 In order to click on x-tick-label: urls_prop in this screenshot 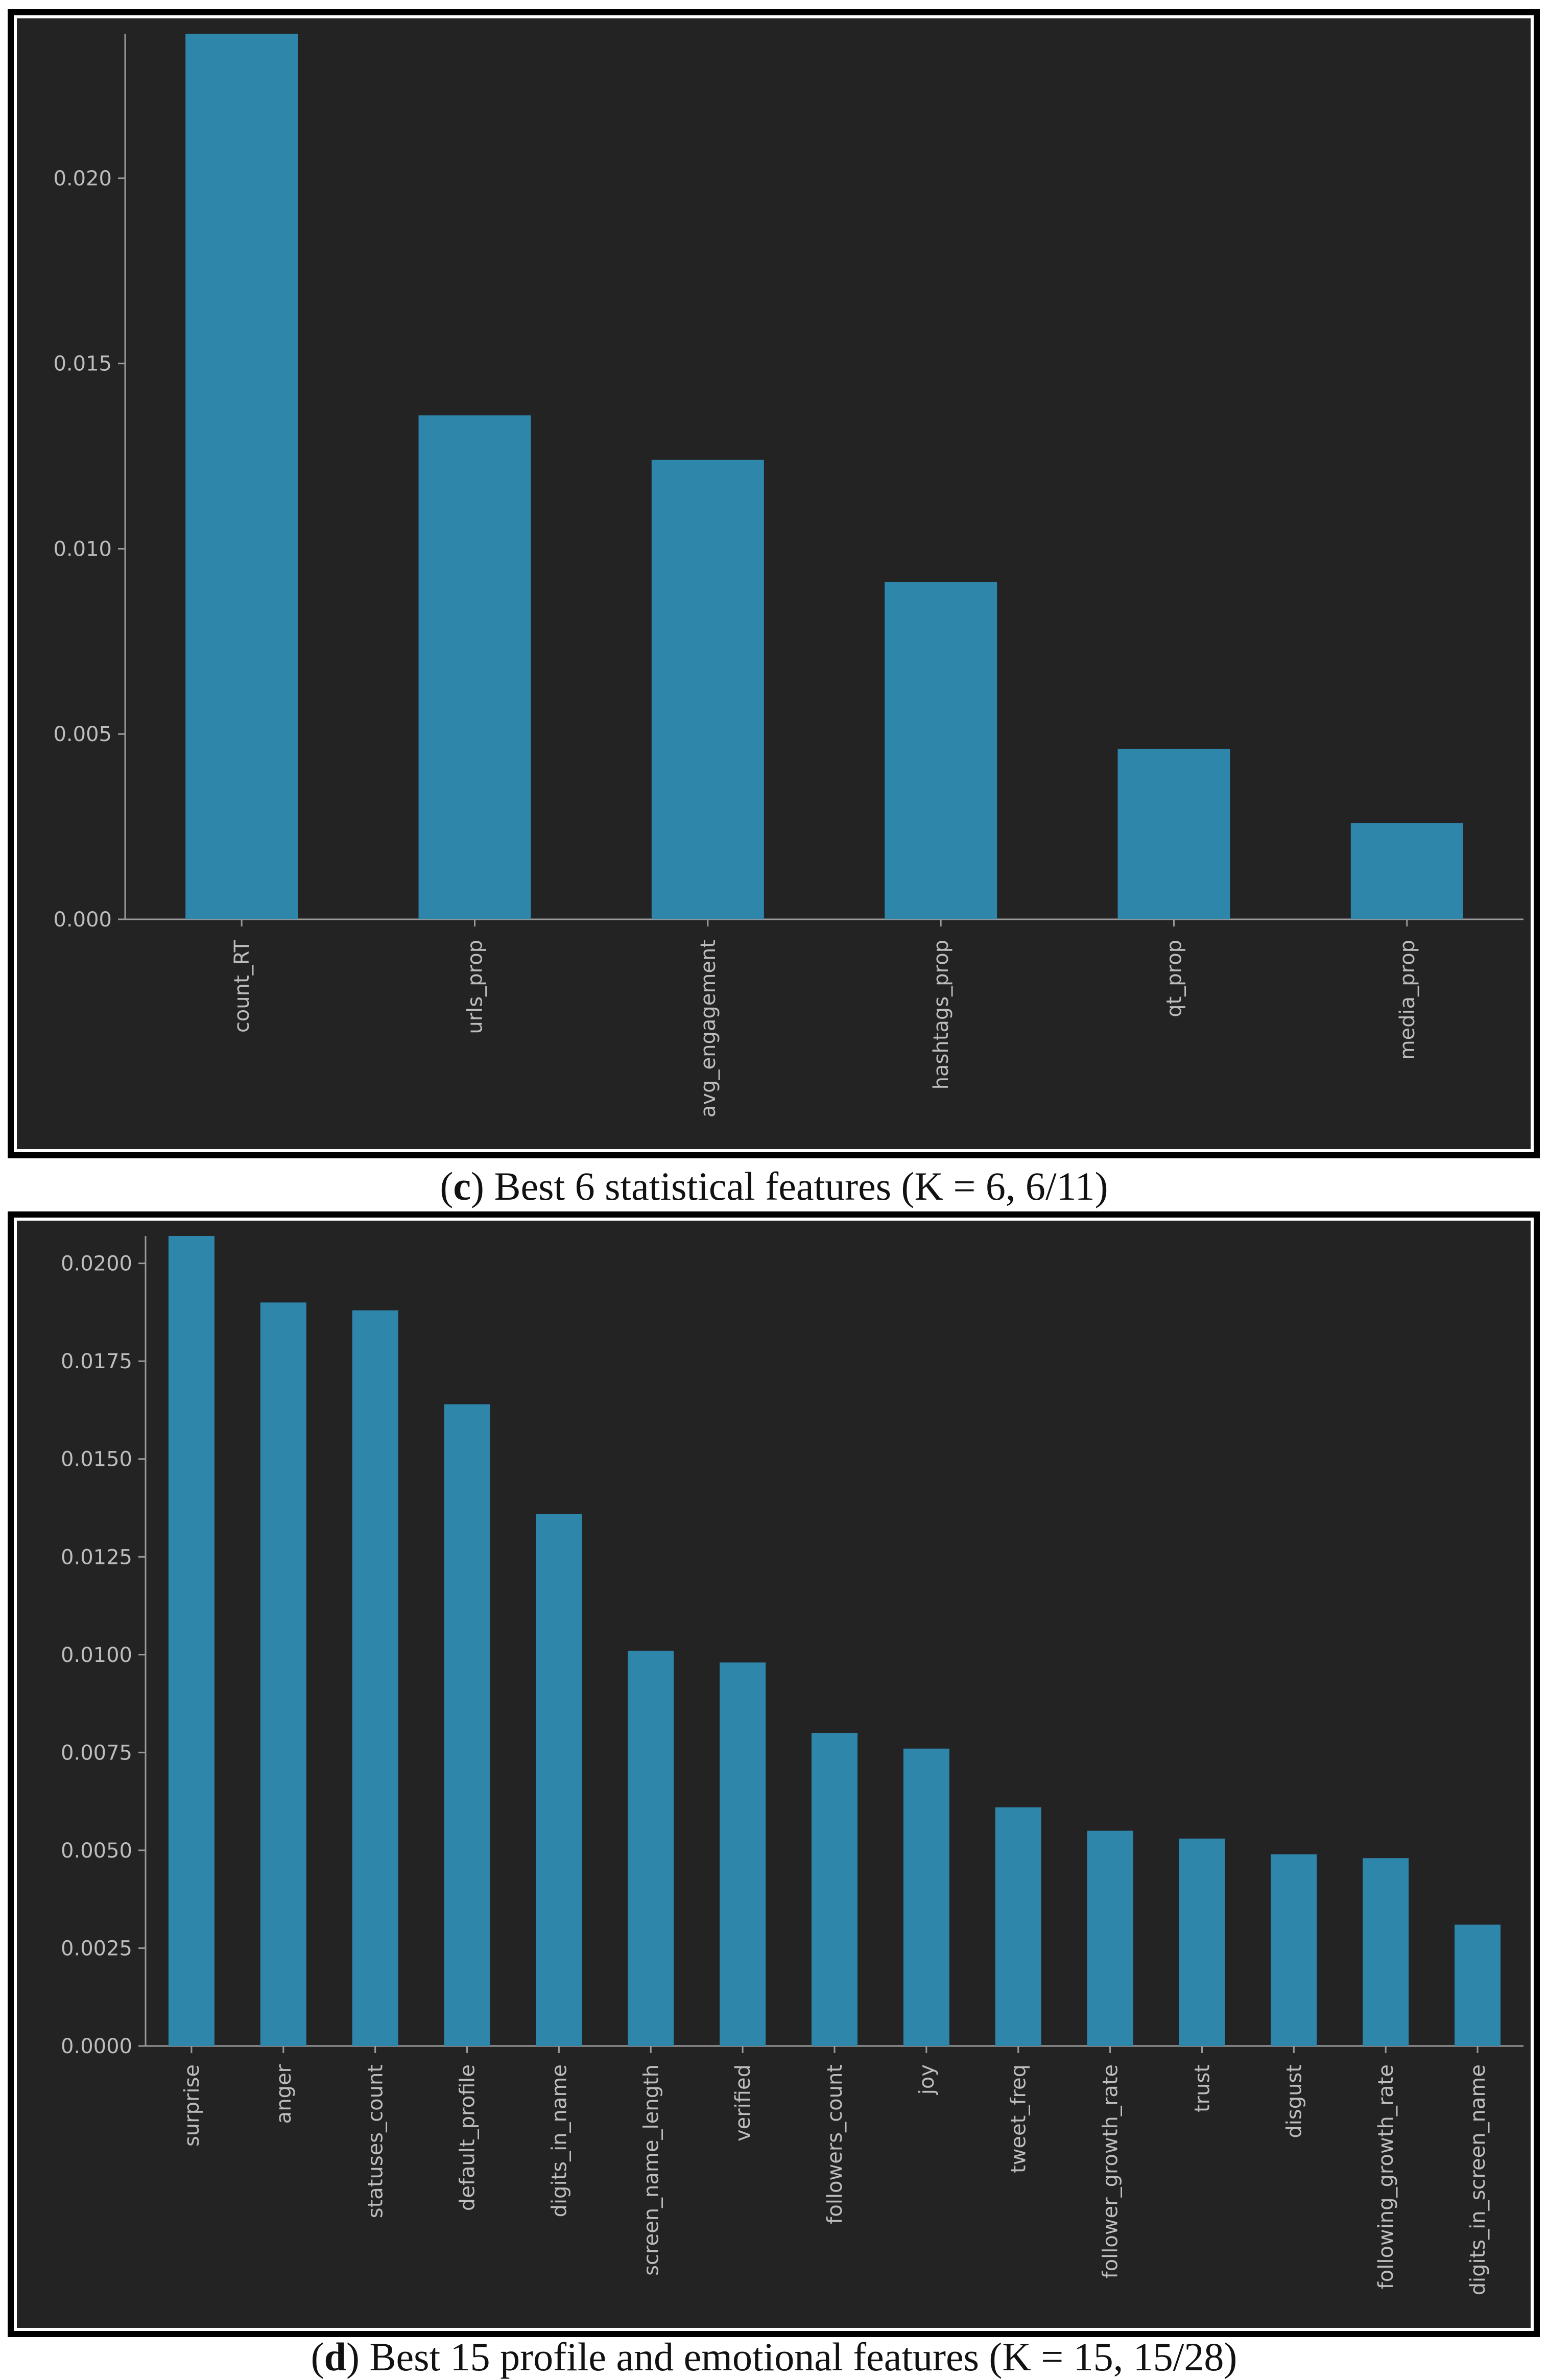, I will do `click(475, 987)`.